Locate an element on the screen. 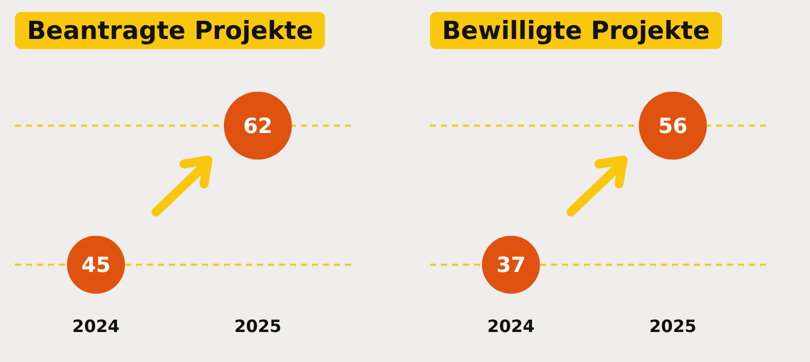  chart-title: Beantragte Projekte is located at coordinates (170, 30).